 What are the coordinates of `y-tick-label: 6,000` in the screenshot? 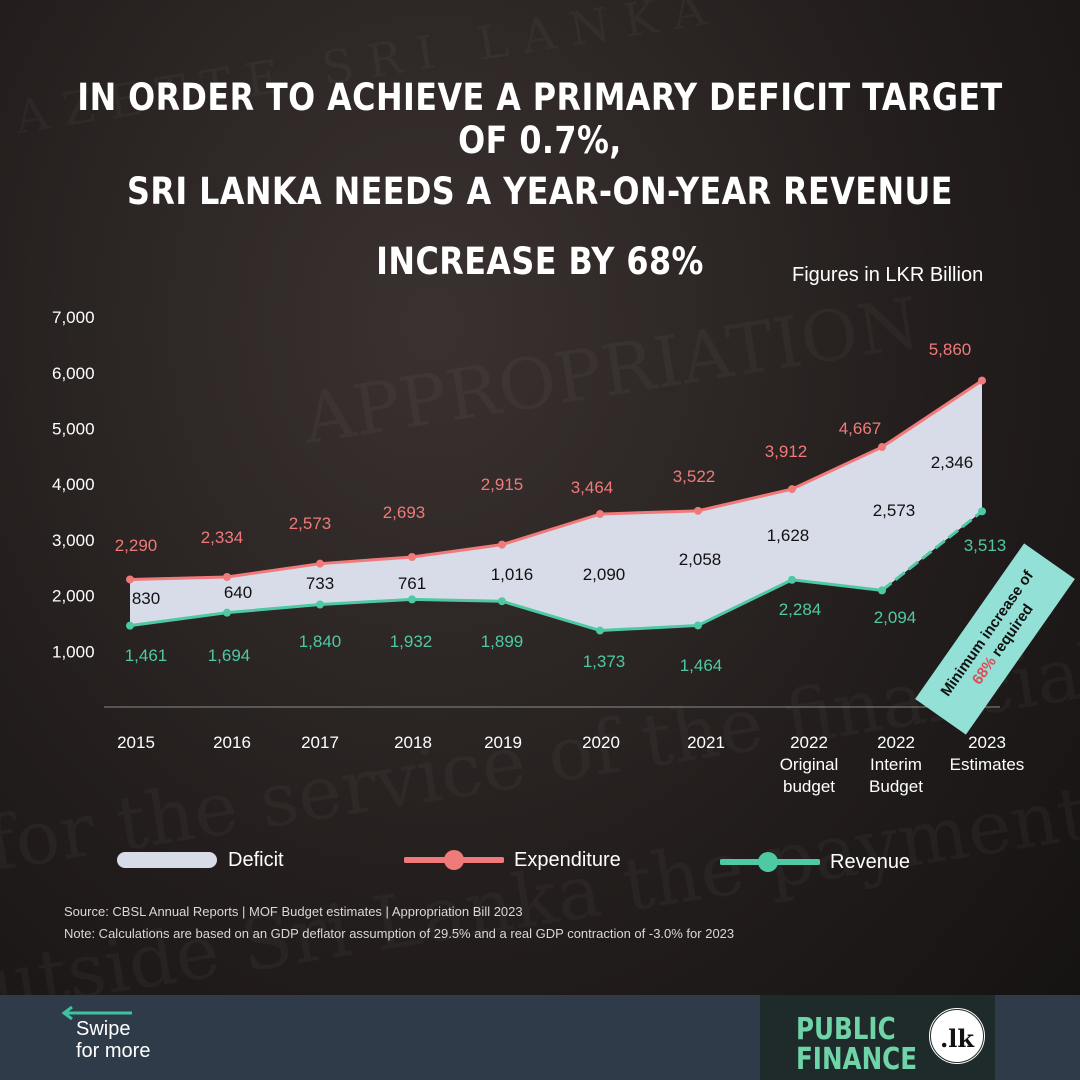 It's located at (73, 373).